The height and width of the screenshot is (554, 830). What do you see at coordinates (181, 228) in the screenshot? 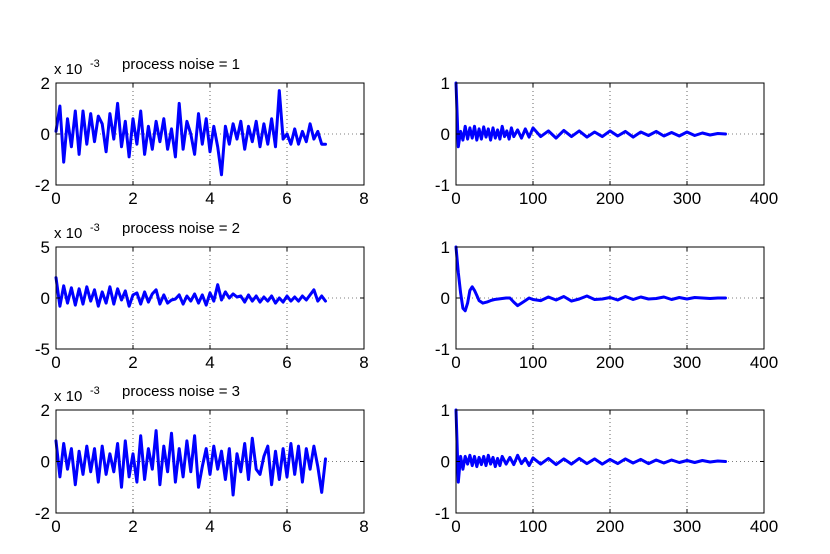
I see `subplot-title: process noise = 2` at bounding box center [181, 228].